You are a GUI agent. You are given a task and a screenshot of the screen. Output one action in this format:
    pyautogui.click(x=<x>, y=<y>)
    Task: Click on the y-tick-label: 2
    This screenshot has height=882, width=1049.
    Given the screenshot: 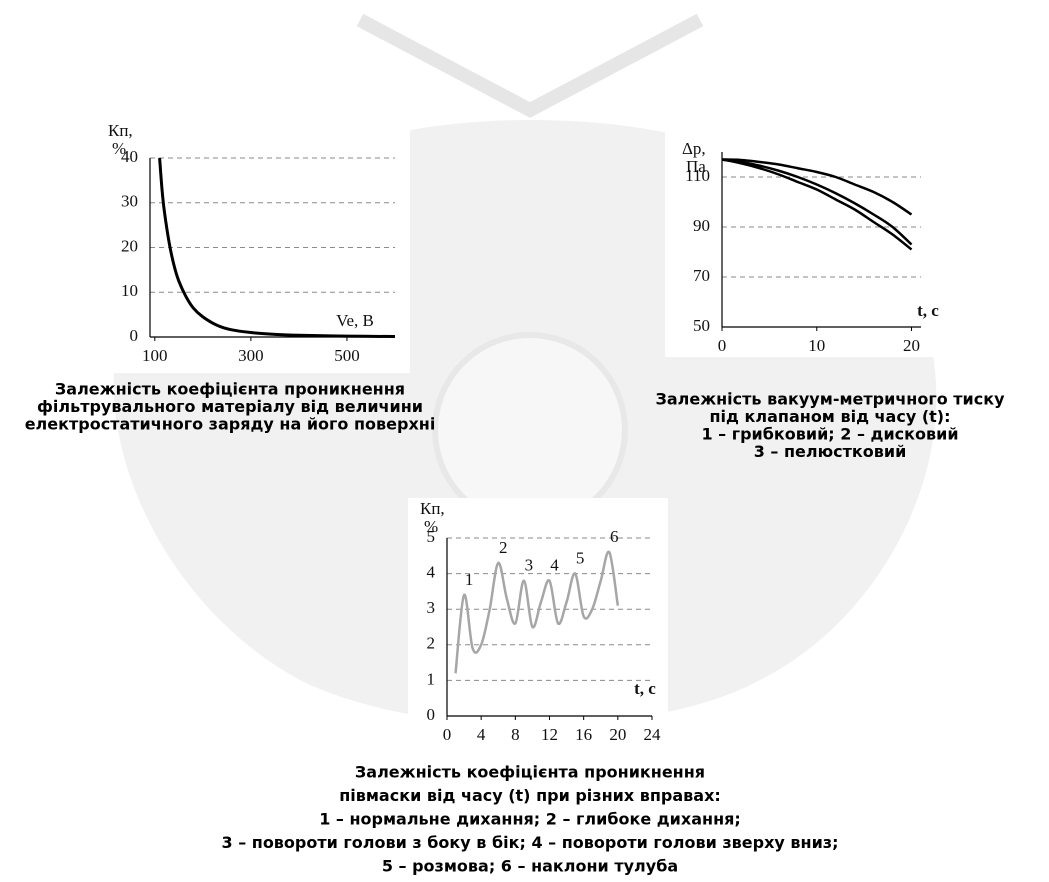 What is the action you would take?
    pyautogui.click(x=431, y=643)
    